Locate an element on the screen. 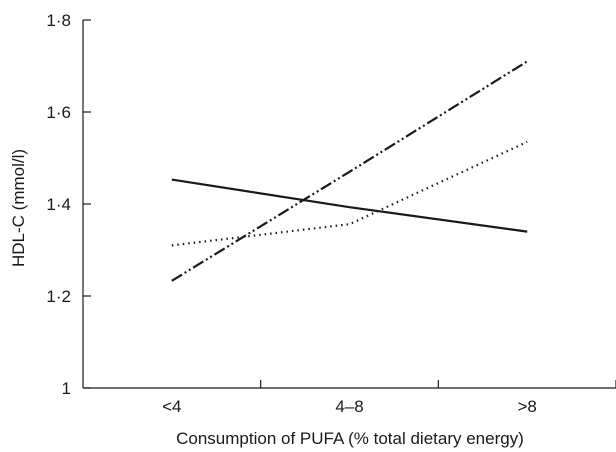 The height and width of the screenshot is (452, 616). series-line-dotted is located at coordinates (349, 193).